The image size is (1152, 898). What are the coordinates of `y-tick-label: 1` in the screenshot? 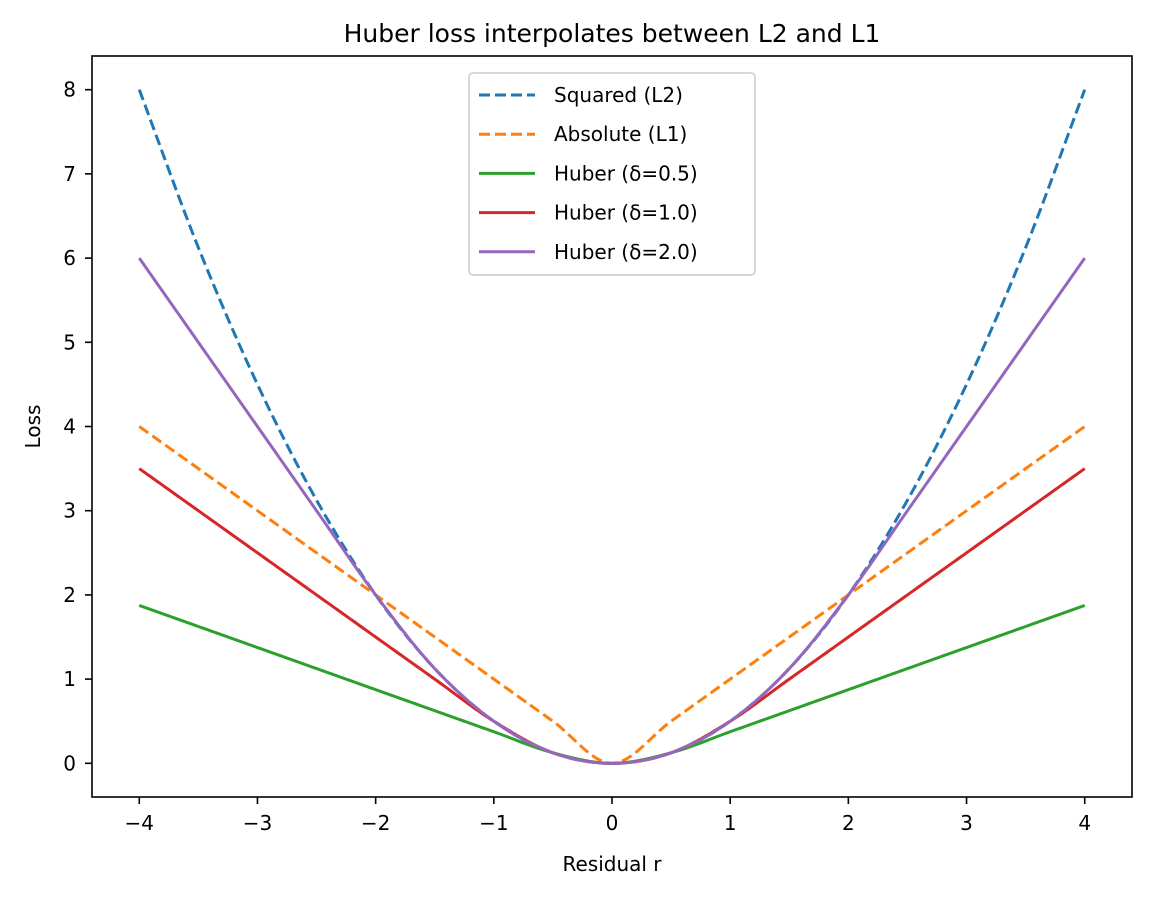 It's located at (69, 679).